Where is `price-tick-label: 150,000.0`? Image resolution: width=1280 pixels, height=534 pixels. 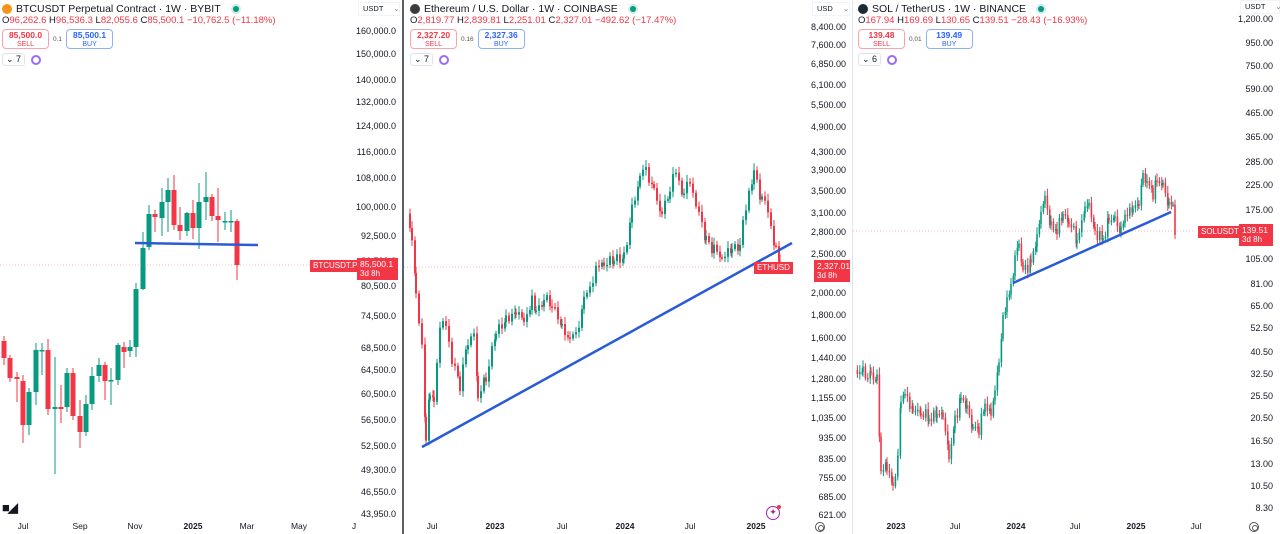 price-tick-label: 150,000.0 is located at coordinates (375, 54).